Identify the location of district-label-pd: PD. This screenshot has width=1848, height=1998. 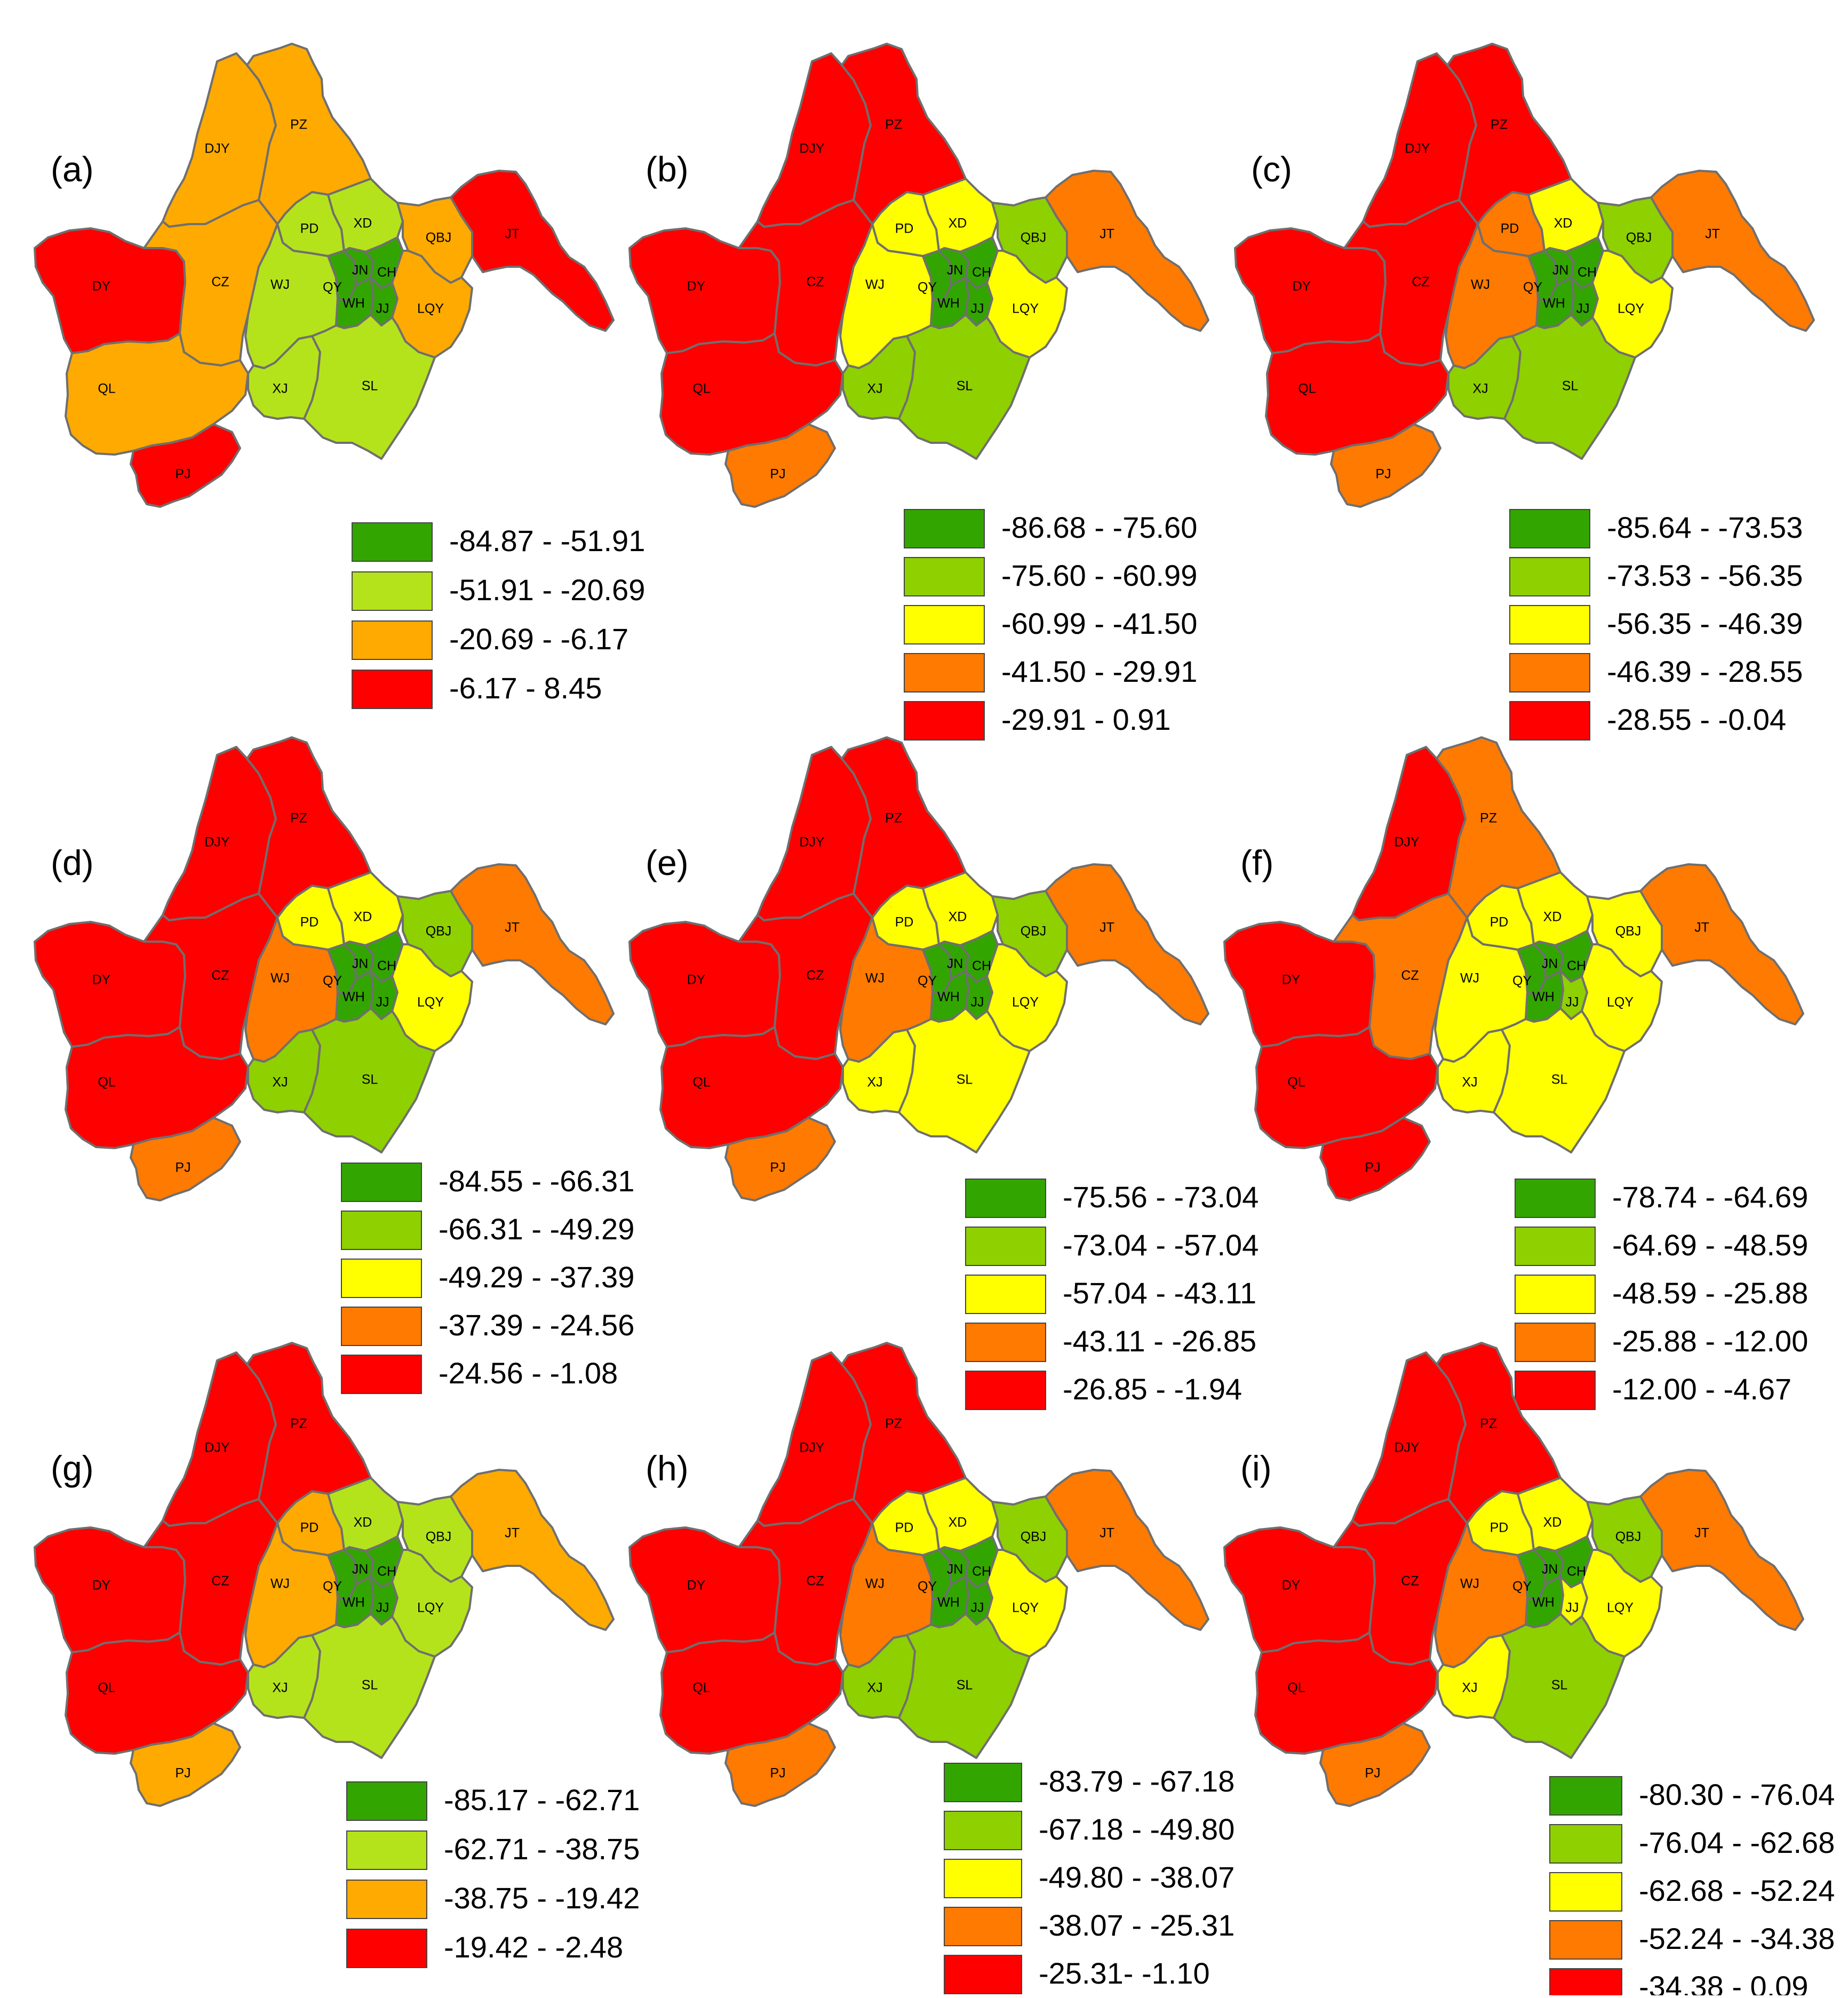
(904, 922).